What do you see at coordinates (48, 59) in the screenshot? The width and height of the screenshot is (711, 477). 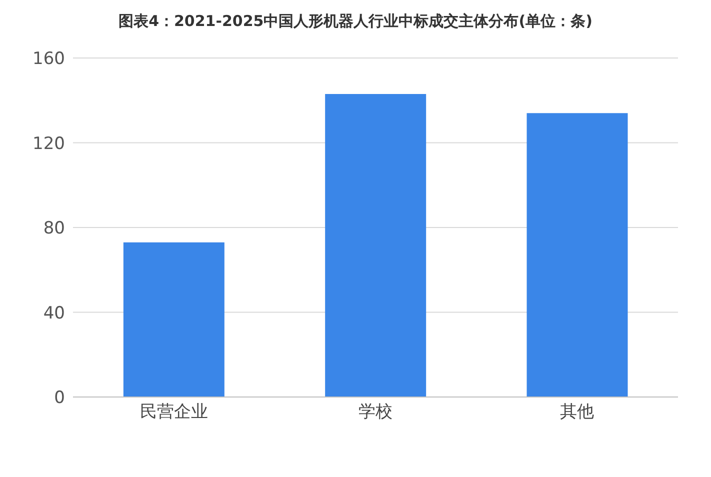 I see `y-tick-label: 160` at bounding box center [48, 59].